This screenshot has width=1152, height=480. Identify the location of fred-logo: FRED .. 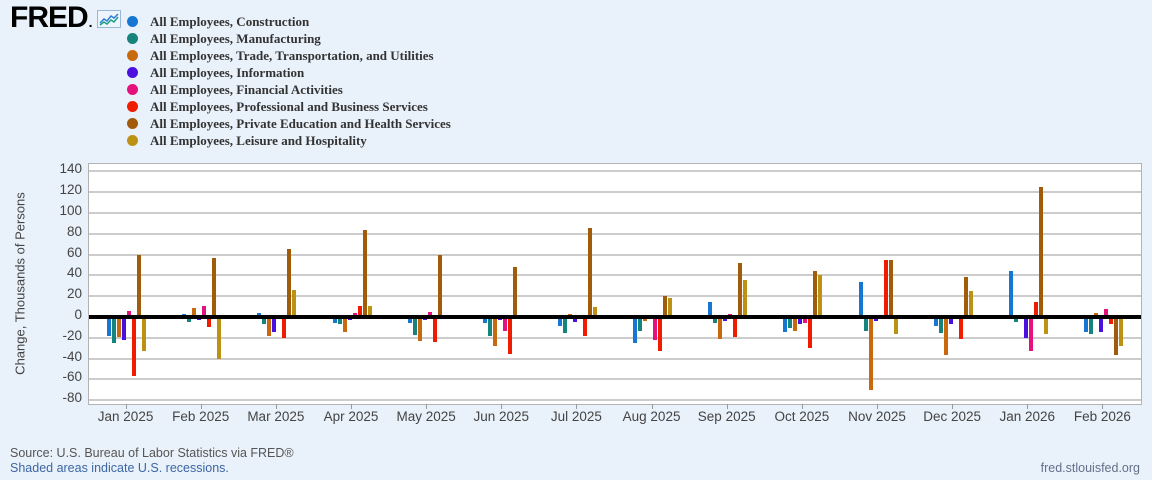
(65, 17).